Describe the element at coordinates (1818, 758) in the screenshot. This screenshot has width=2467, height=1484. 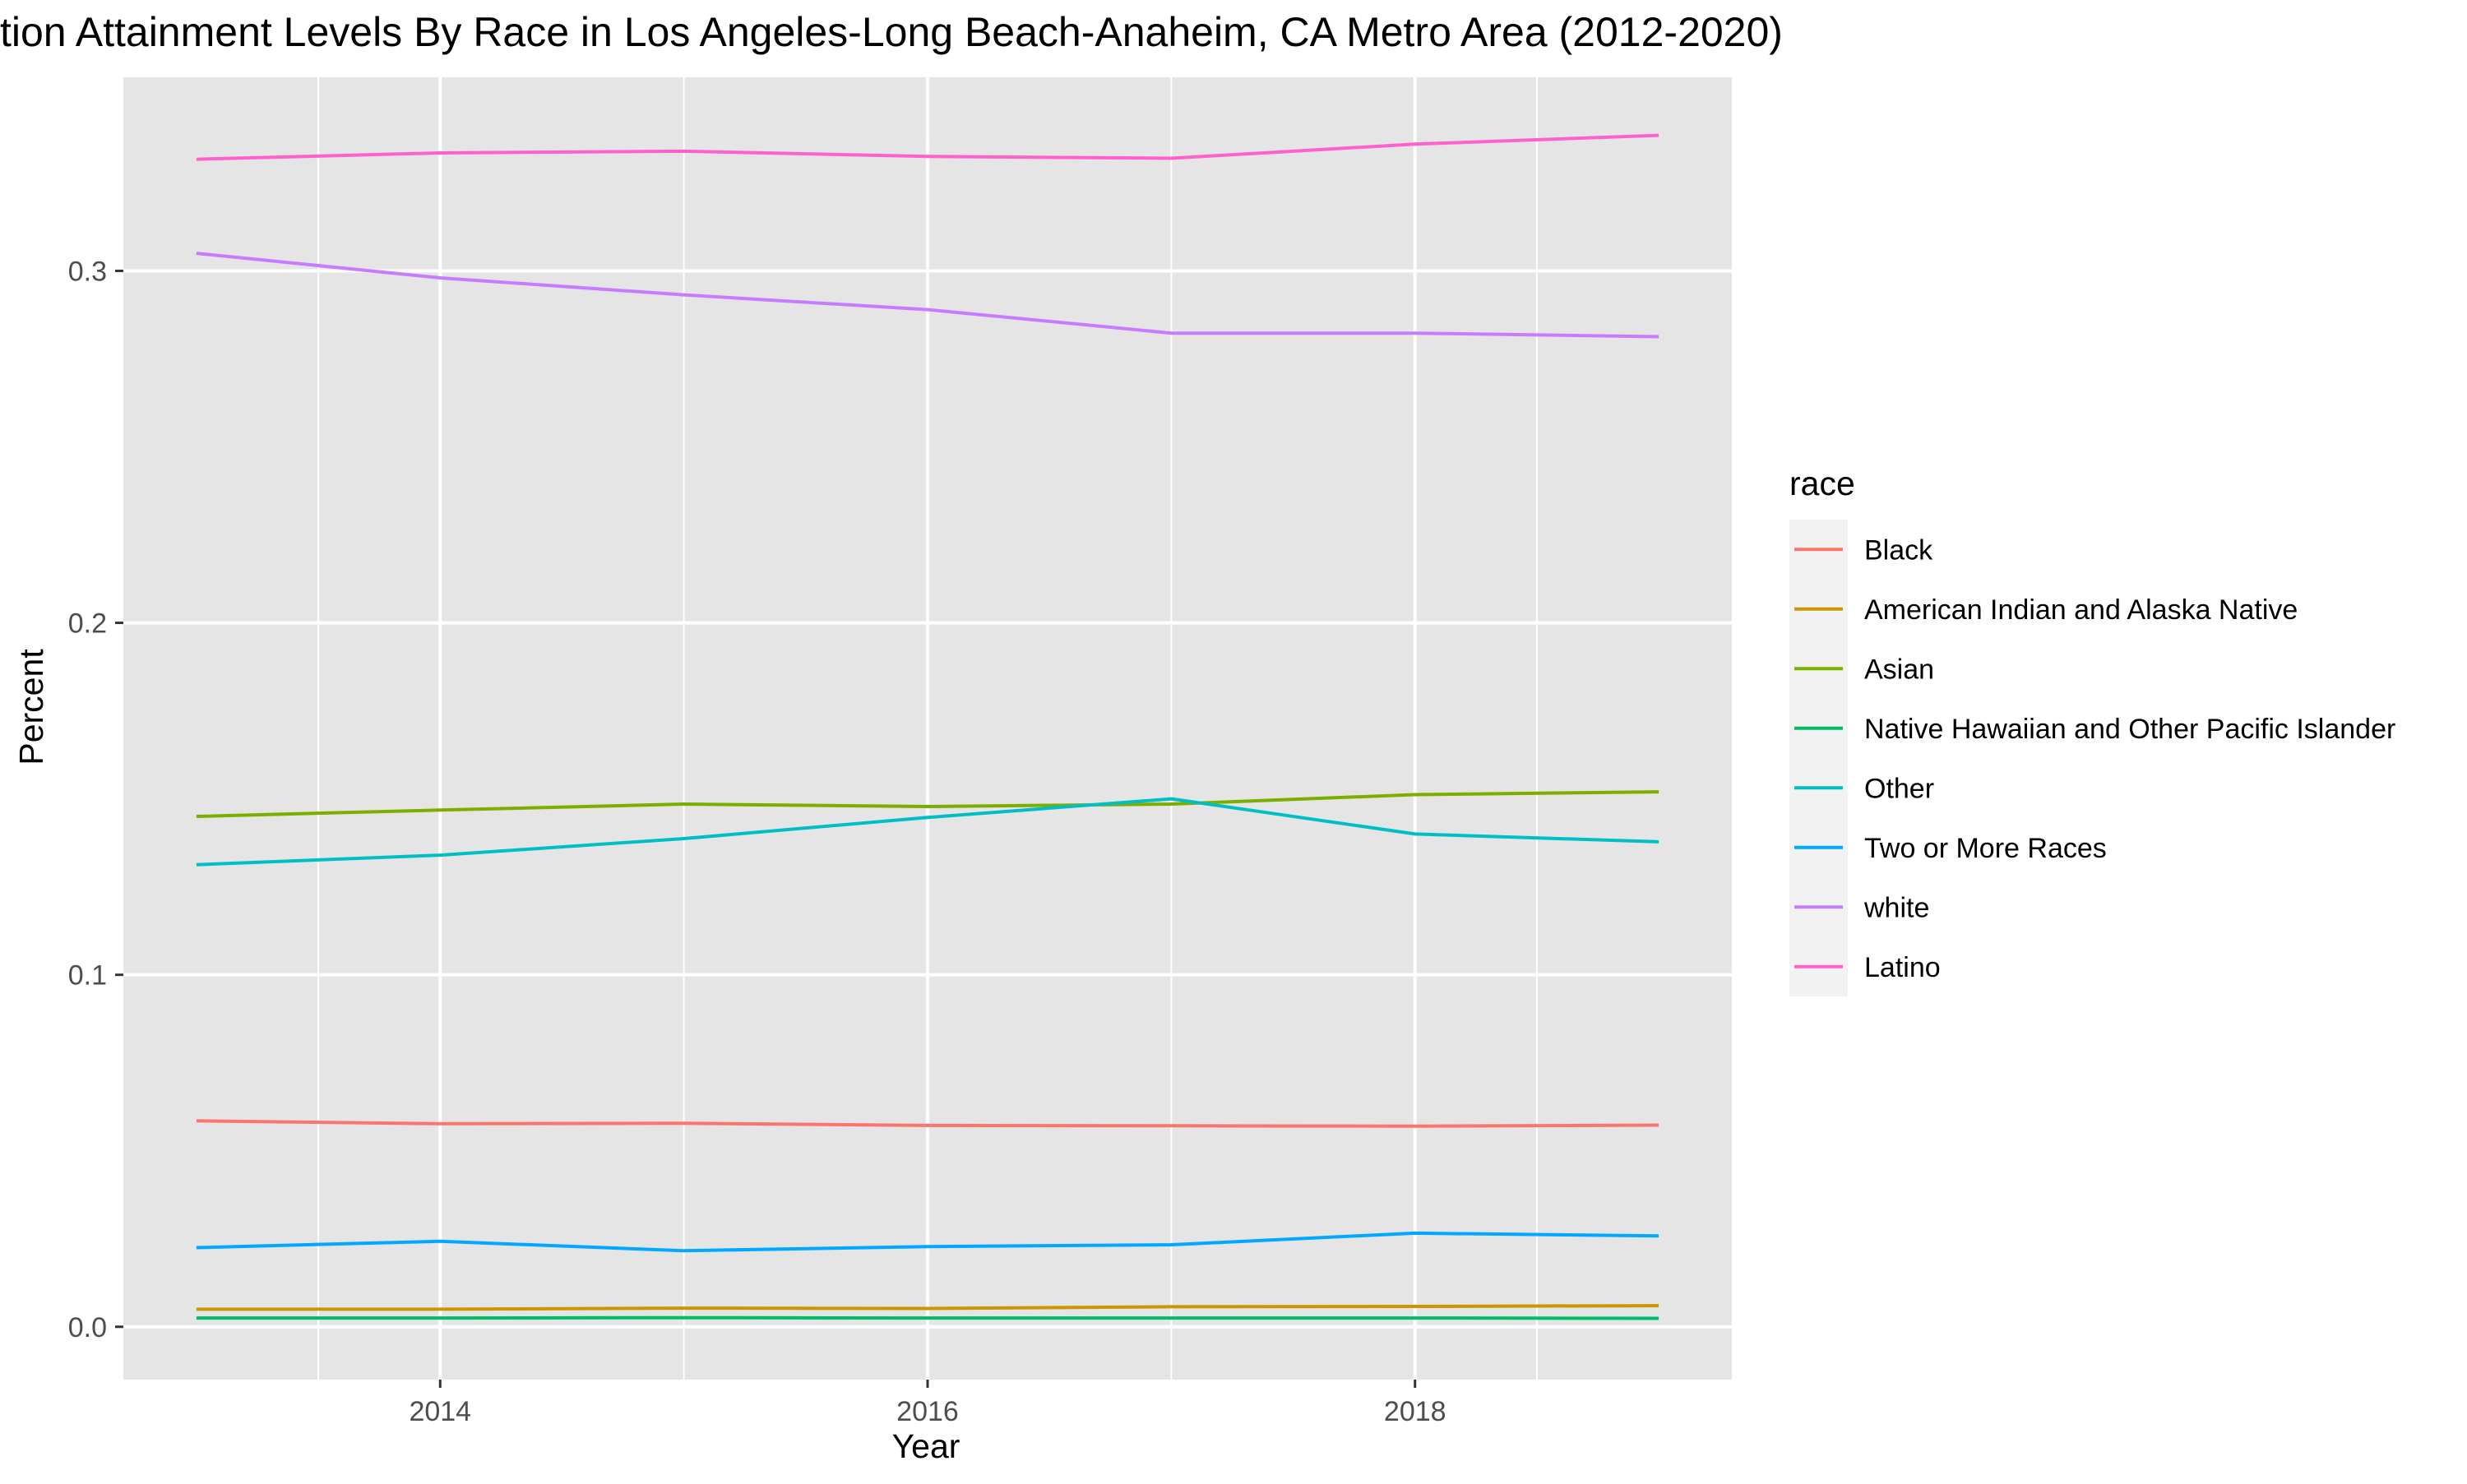
I see `legend-key-background` at that location.